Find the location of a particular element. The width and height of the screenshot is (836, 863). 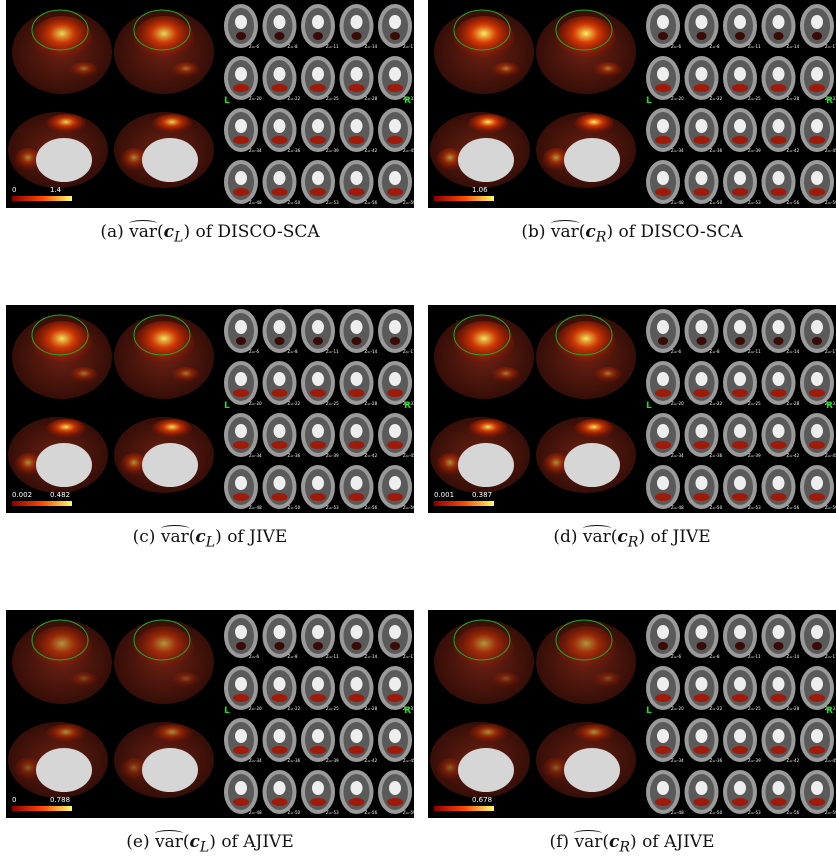

axial-slice: Z=-42 is located at coordinates (358, 130).